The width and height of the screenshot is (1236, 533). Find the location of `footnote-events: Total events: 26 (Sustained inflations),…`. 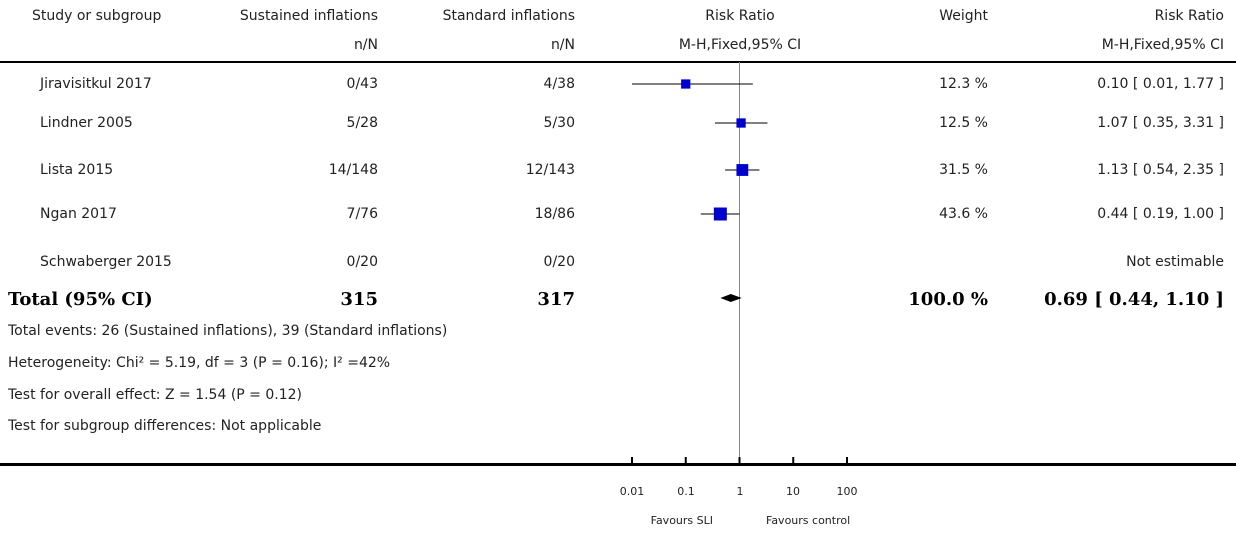

footnote-events: Total events: 26 (Sustained inflations),… is located at coordinates (228, 331).